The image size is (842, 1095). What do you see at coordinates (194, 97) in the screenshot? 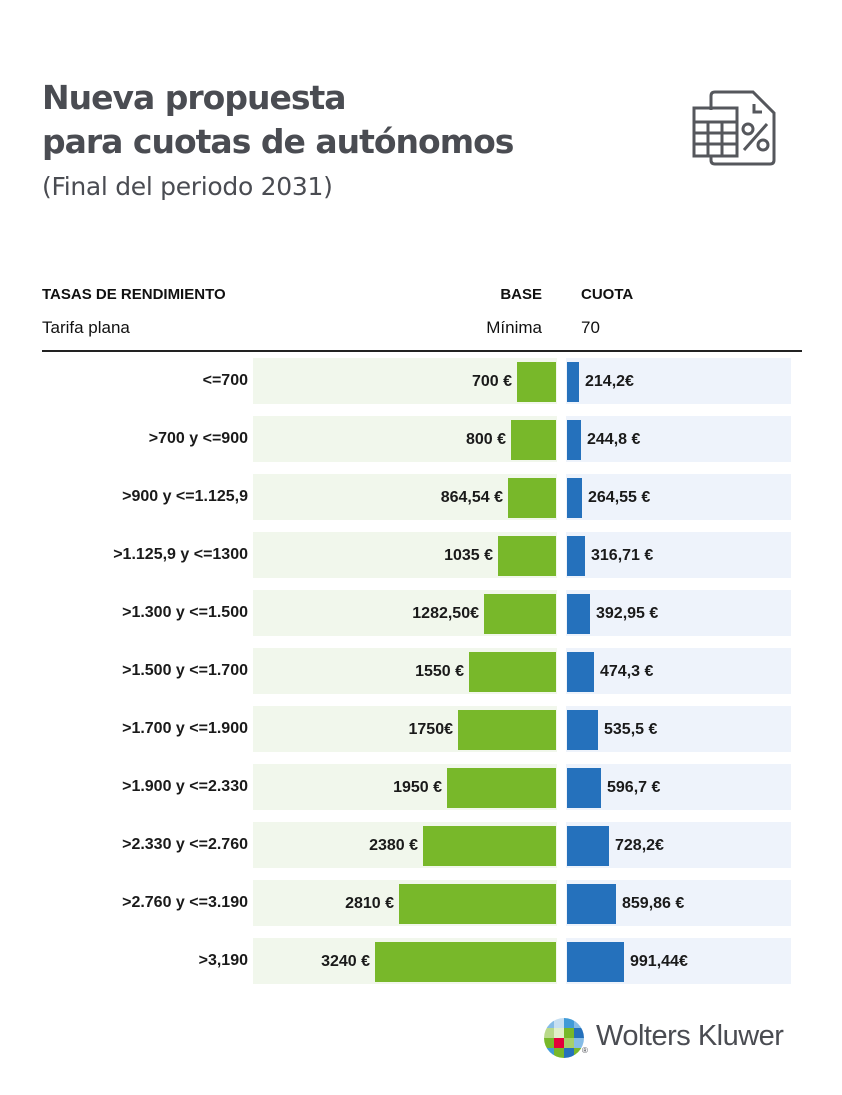
I see `title-line-1: Nueva propuesta` at bounding box center [194, 97].